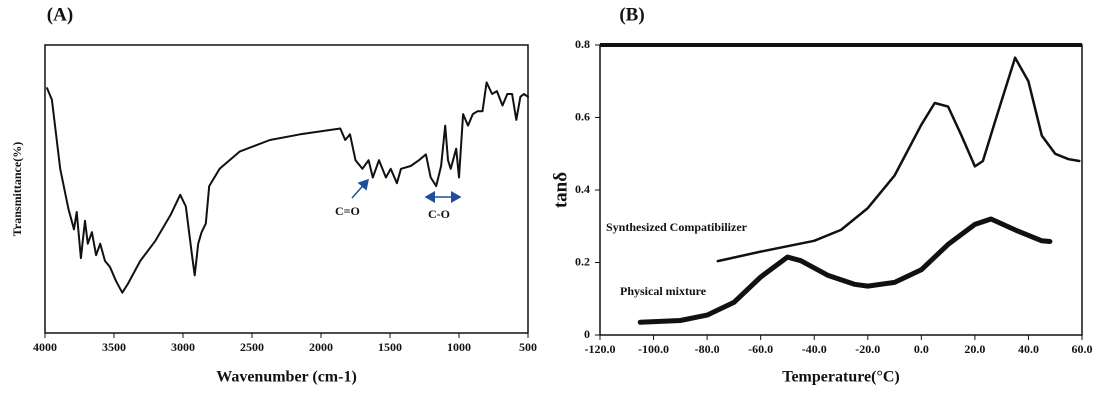 This screenshot has height=395, width=1101. Describe the element at coordinates (252, 347) in the screenshot. I see `x-tick-label: 2500` at that location.